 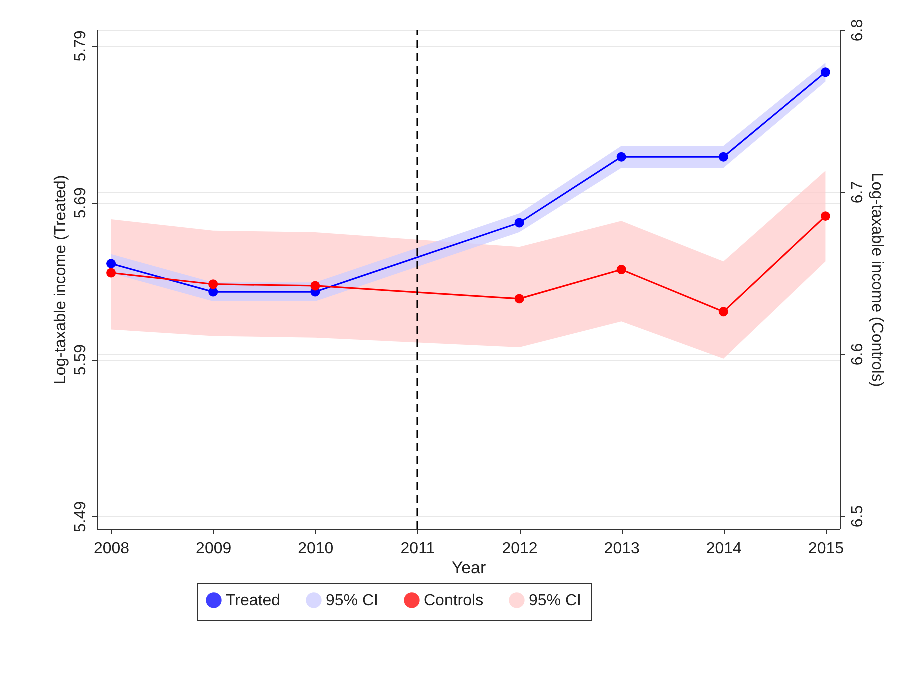 What do you see at coordinates (61, 280) in the screenshot?
I see `y-axis-title: Log-taxable income (Treated)` at bounding box center [61, 280].